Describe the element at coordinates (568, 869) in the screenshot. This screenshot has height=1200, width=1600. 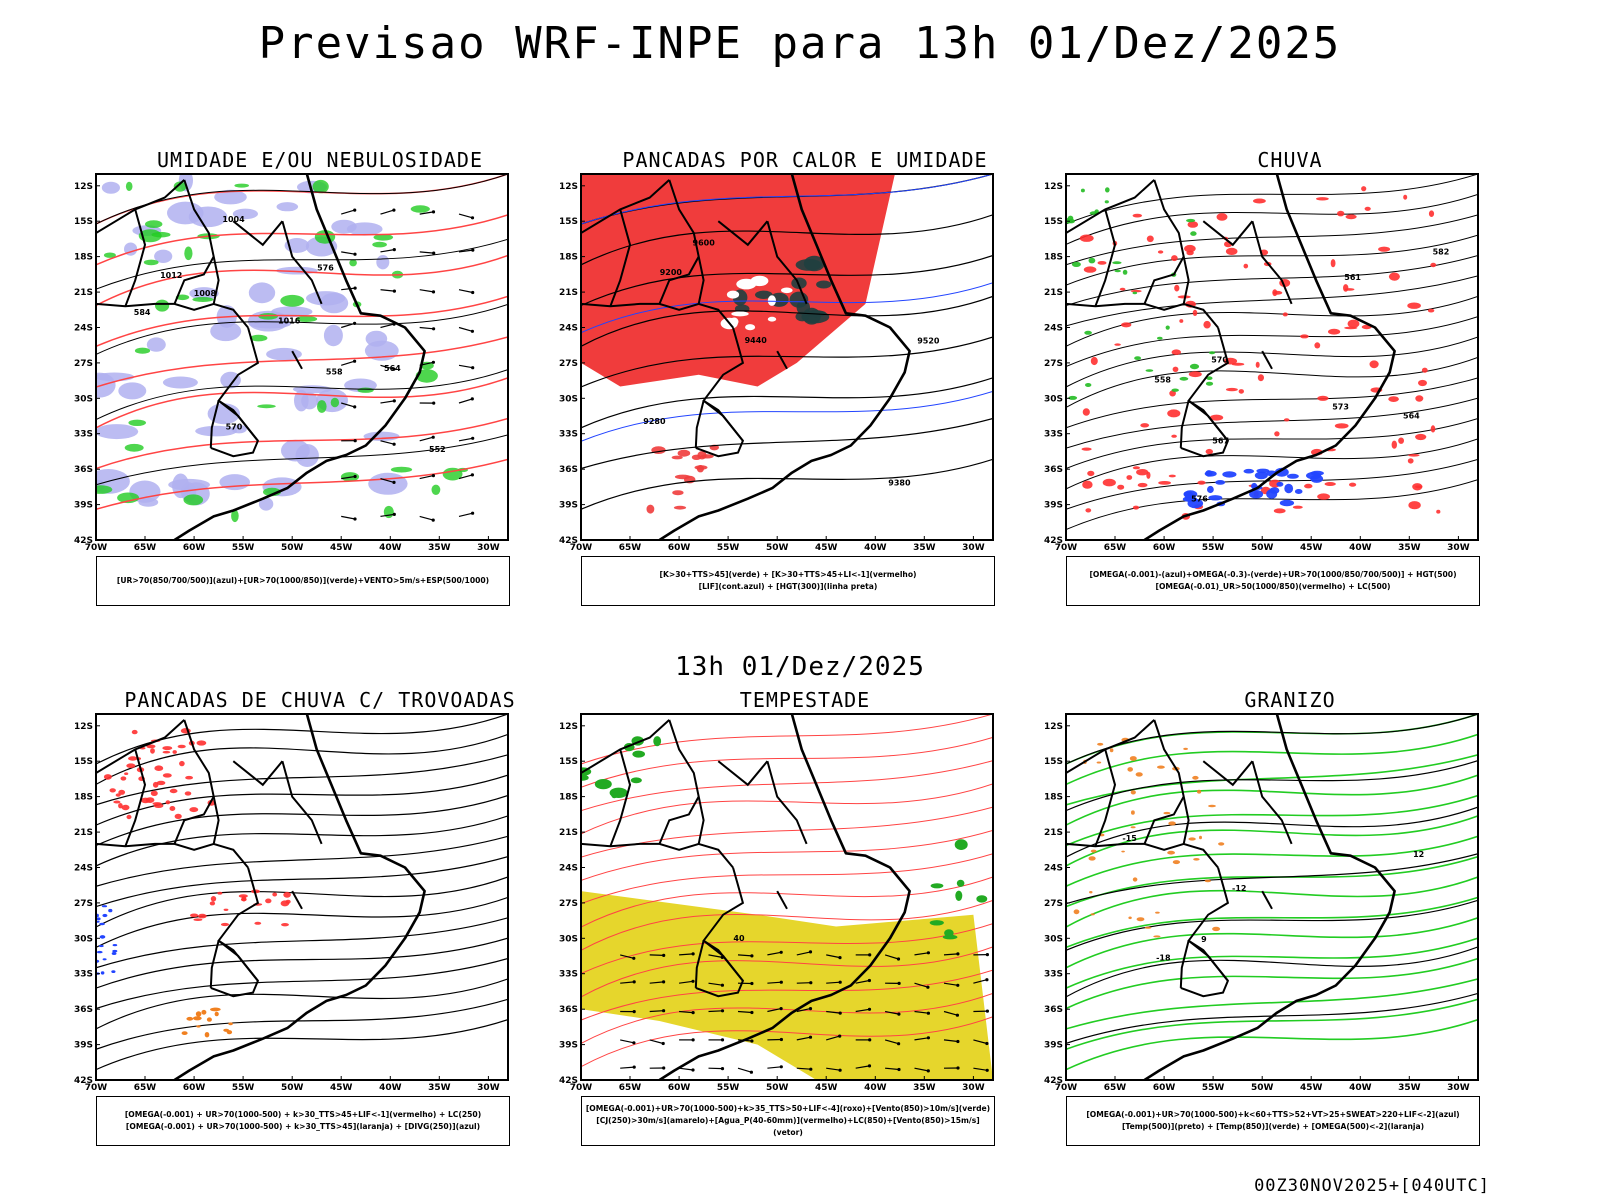
I see `lat-tick-label: 24S` at that location.